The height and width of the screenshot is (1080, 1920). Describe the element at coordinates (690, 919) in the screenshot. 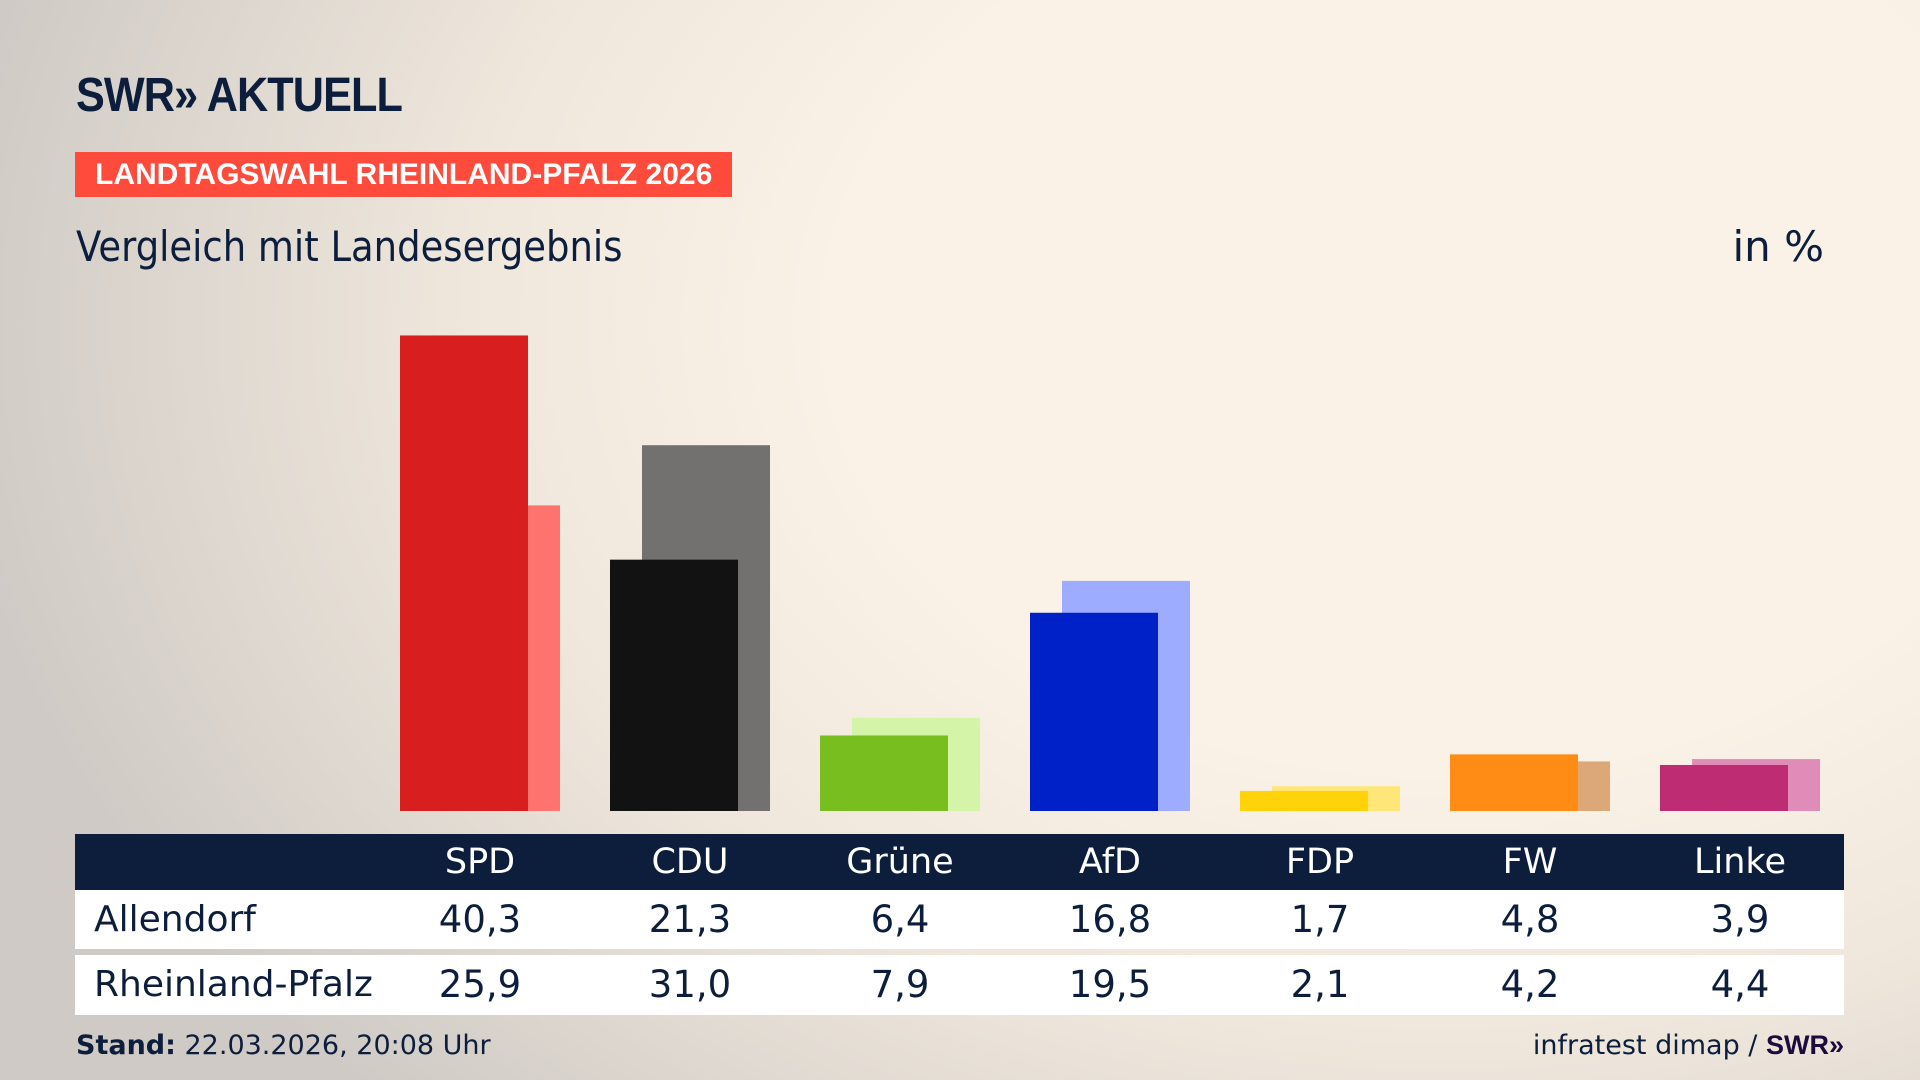

I see `value-cell: 21,3` at that location.